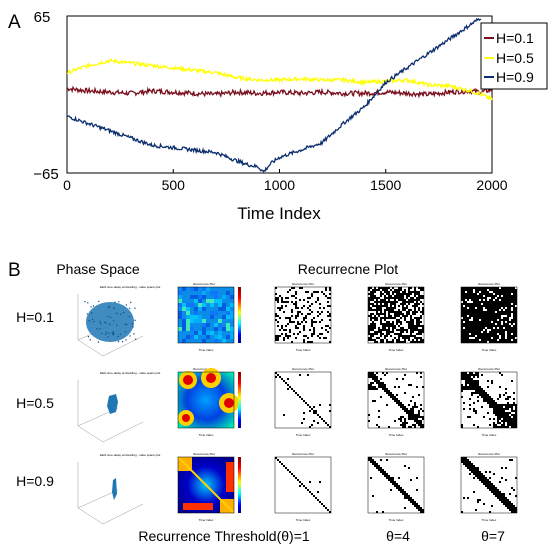  What do you see at coordinates (348, 269) in the screenshot?
I see `recurrence-plot-heading: Recurrecne Plot` at bounding box center [348, 269].